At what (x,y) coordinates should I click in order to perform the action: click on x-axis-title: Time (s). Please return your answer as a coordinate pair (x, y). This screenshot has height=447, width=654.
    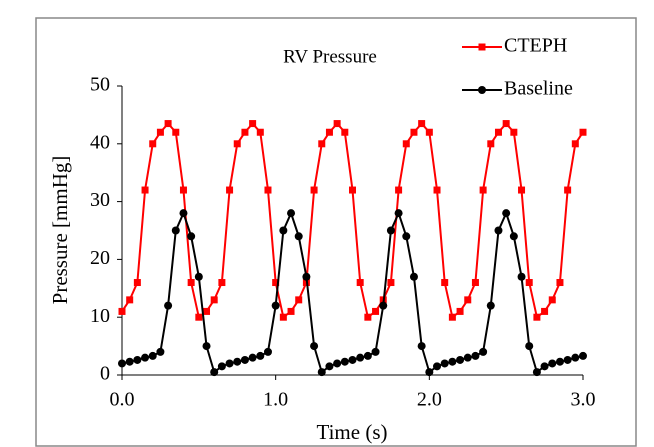
    Looking at the image, I should click on (352, 432).